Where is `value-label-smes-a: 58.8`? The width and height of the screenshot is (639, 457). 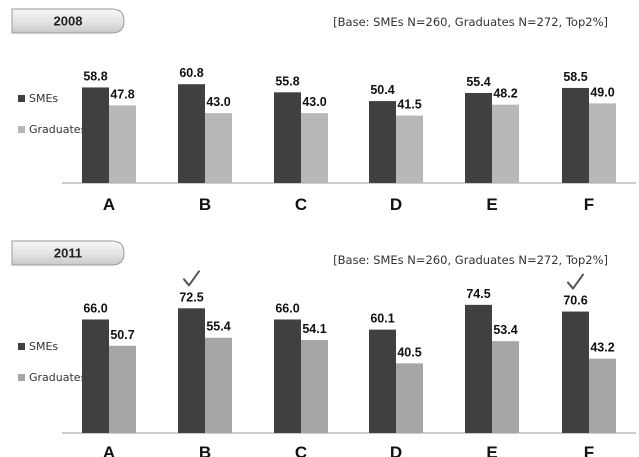 value-label-smes-a: 58.8 is located at coordinates (95, 76).